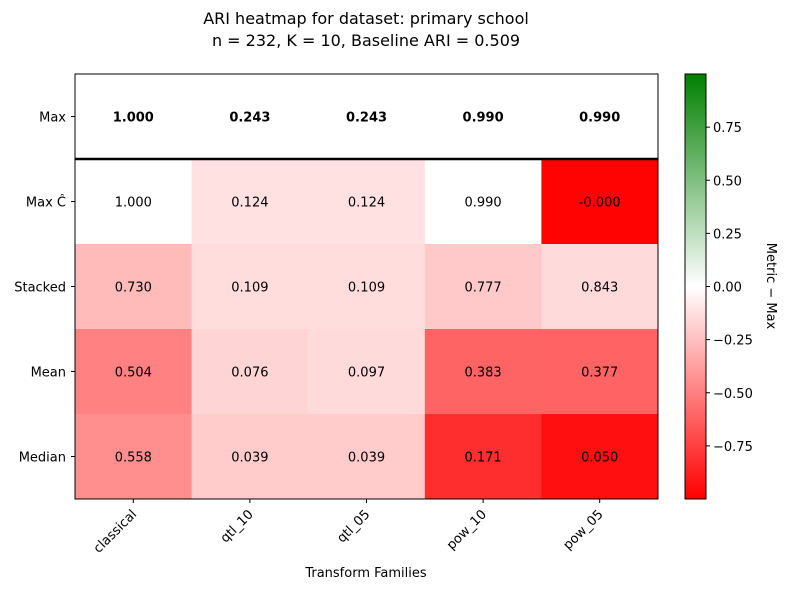 This screenshot has height=590, width=787. Describe the element at coordinates (365, 573) in the screenshot. I see `x-axis-label: Transform Families` at that location.